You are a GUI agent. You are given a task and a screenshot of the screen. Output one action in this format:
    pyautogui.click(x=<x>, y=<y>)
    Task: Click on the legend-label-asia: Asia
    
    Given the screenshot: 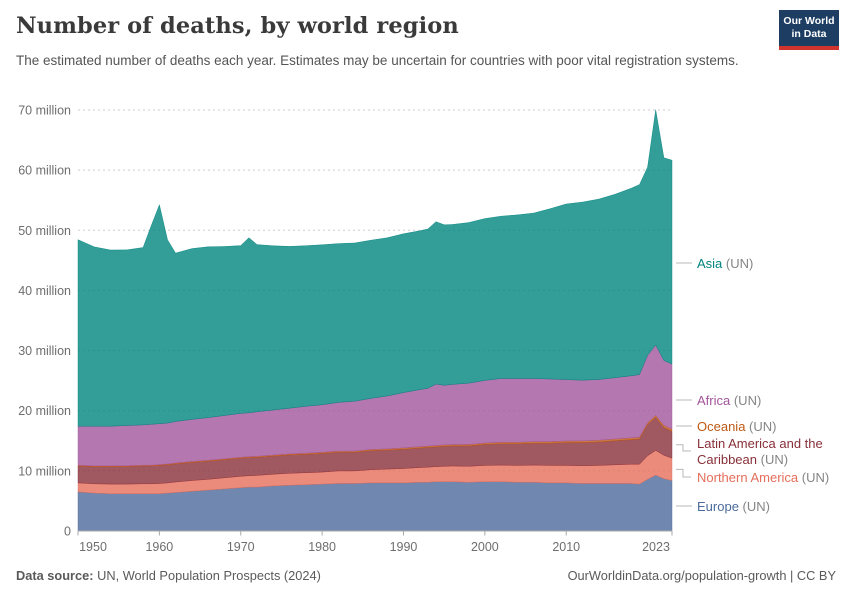 What is the action you would take?
    pyautogui.click(x=710, y=263)
    